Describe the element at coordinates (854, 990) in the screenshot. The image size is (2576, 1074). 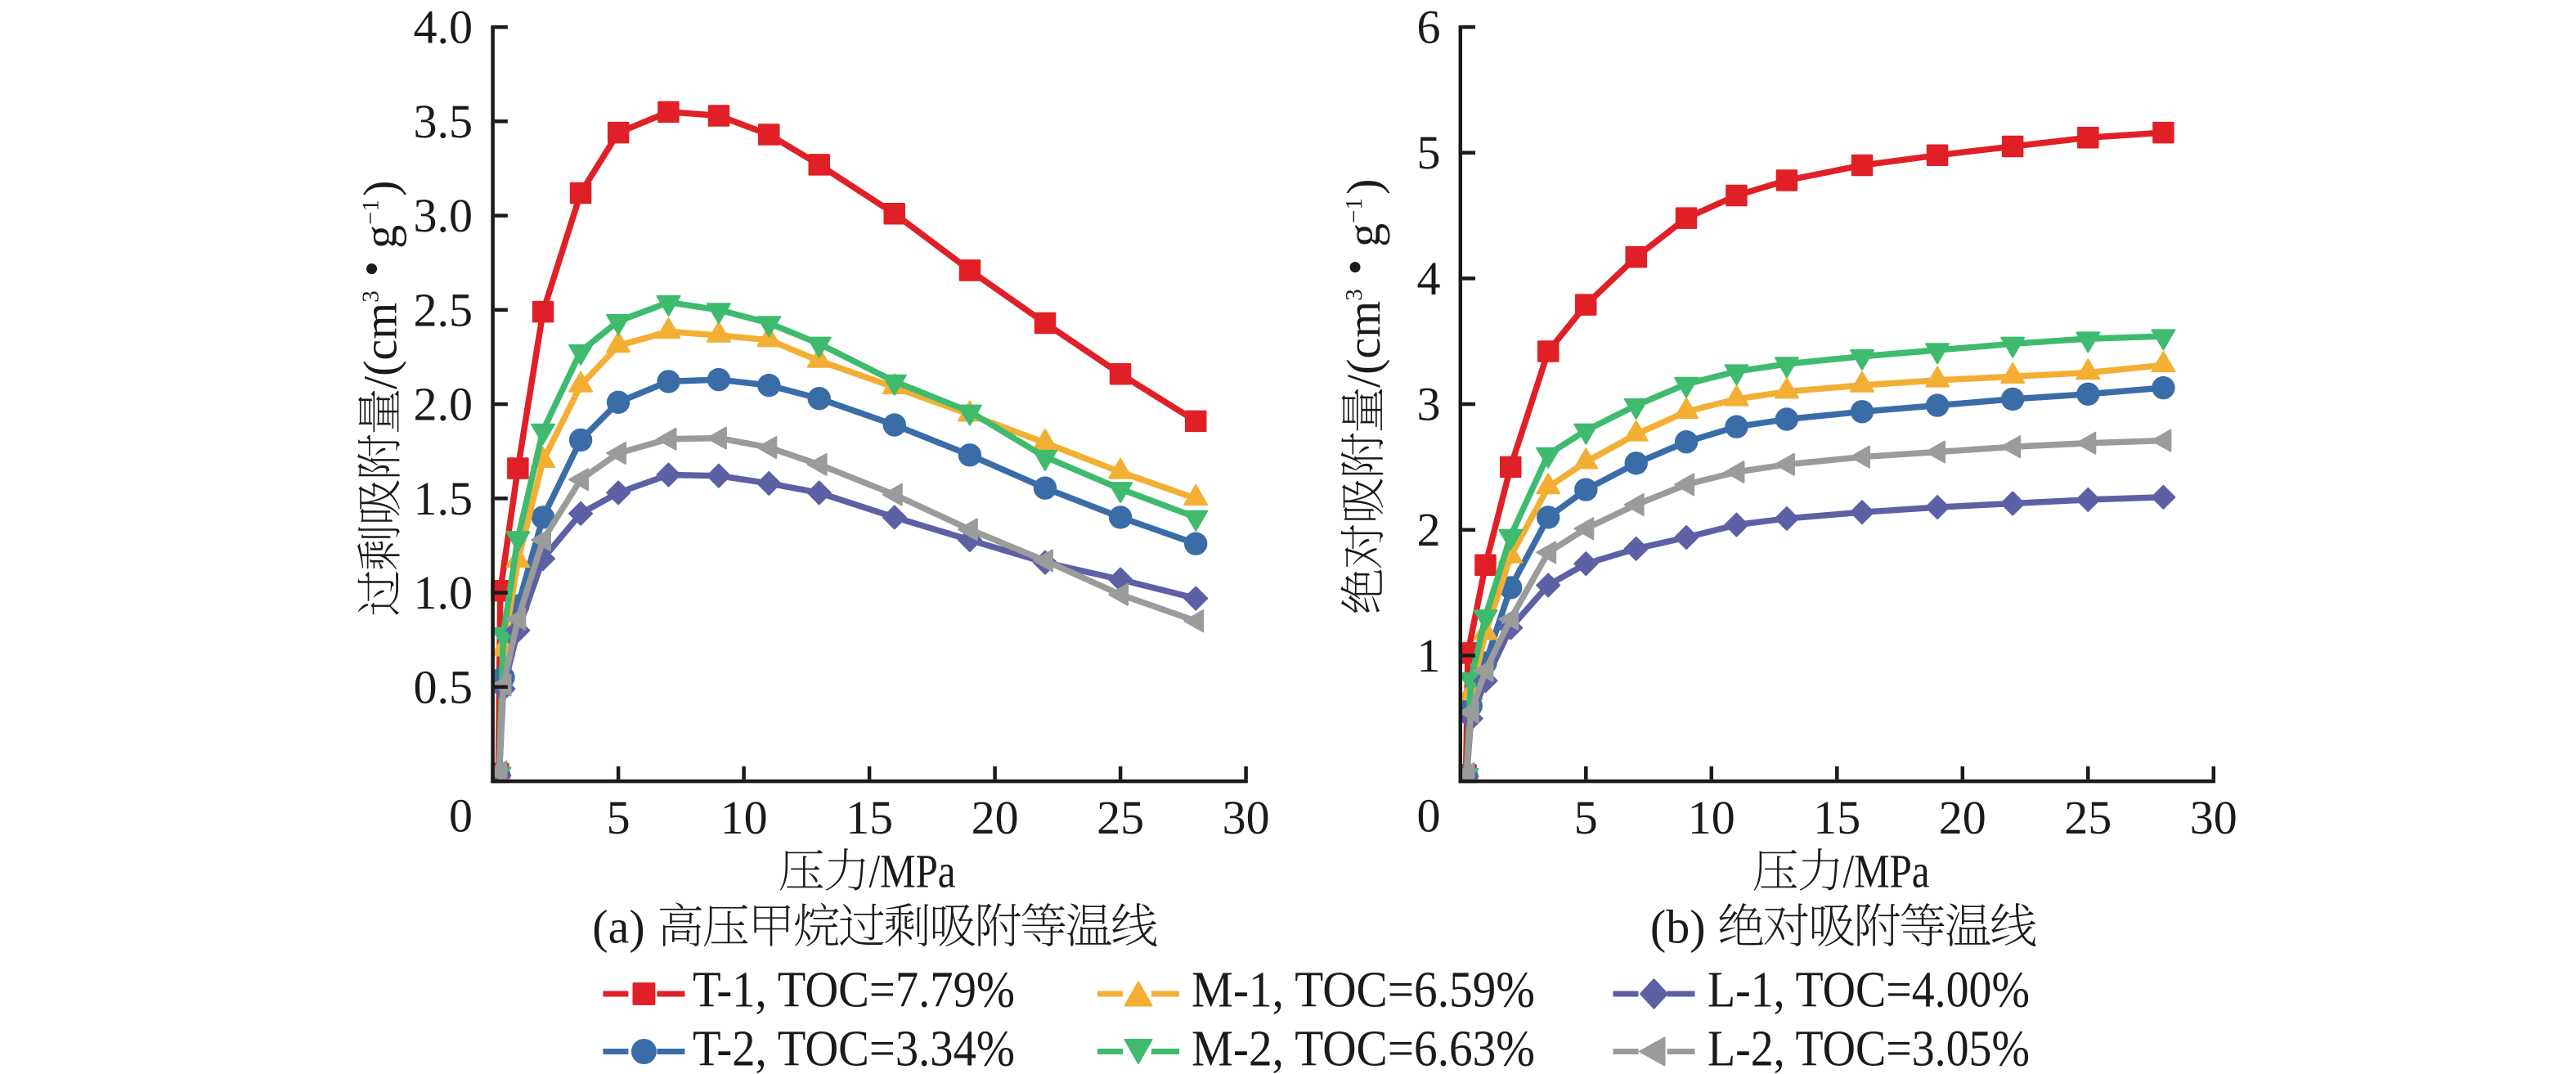
I see `svg-text: T-1, TOC=7.79%` at that location.